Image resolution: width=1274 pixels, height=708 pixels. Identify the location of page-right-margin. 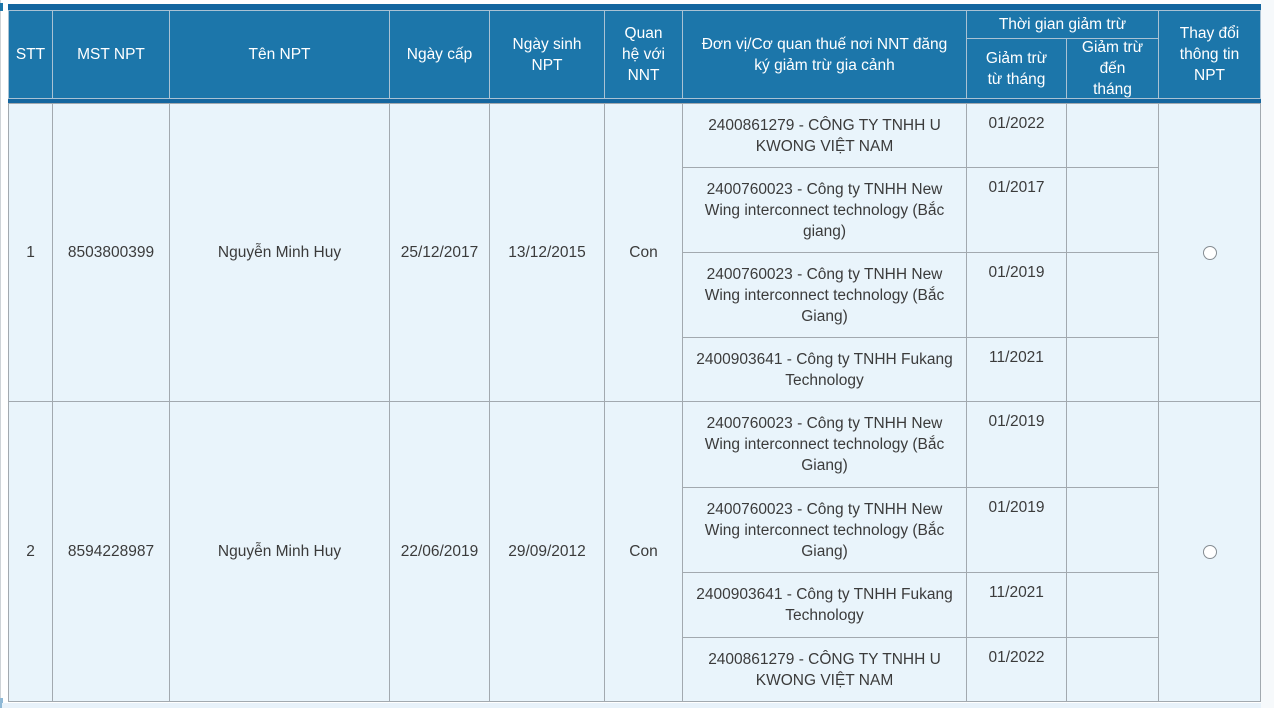
(1267, 354).